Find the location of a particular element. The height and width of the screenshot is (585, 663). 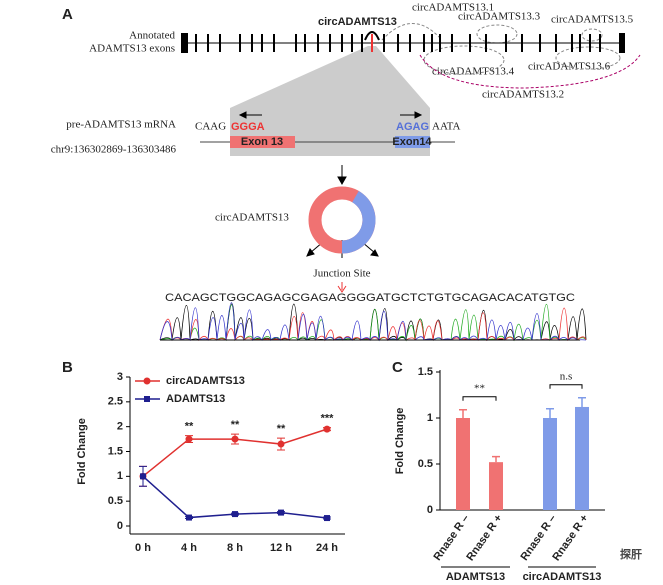

watermark: 探肝 is located at coordinates (631, 554).